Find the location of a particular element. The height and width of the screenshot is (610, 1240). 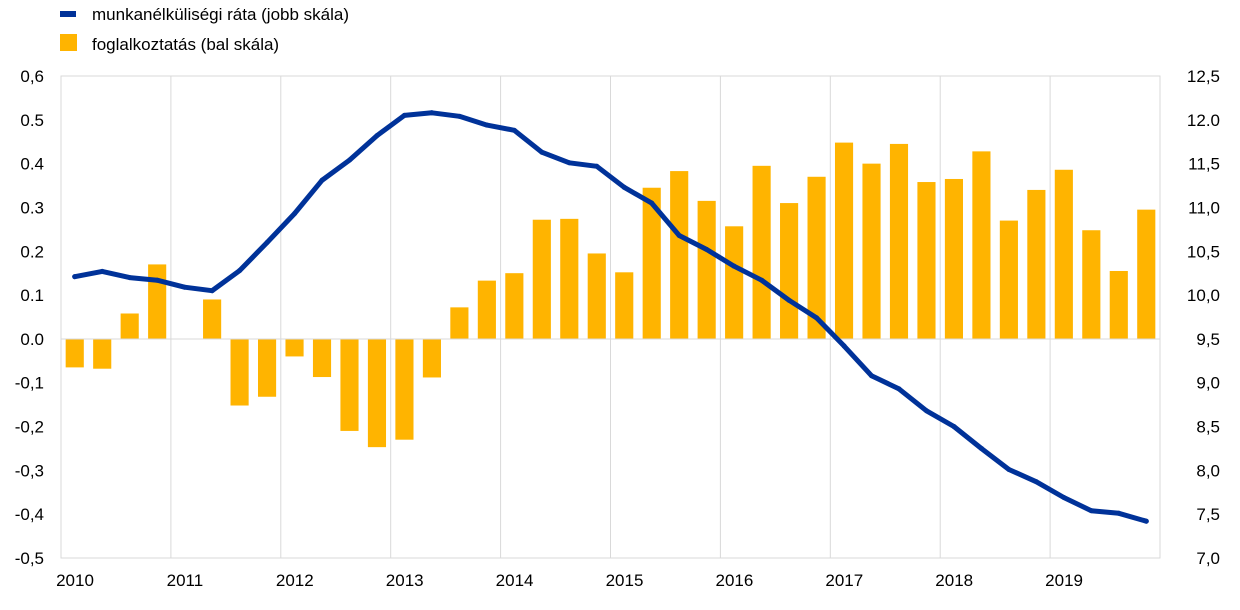

left-tick-label: -0,2 is located at coordinates (29, 427).